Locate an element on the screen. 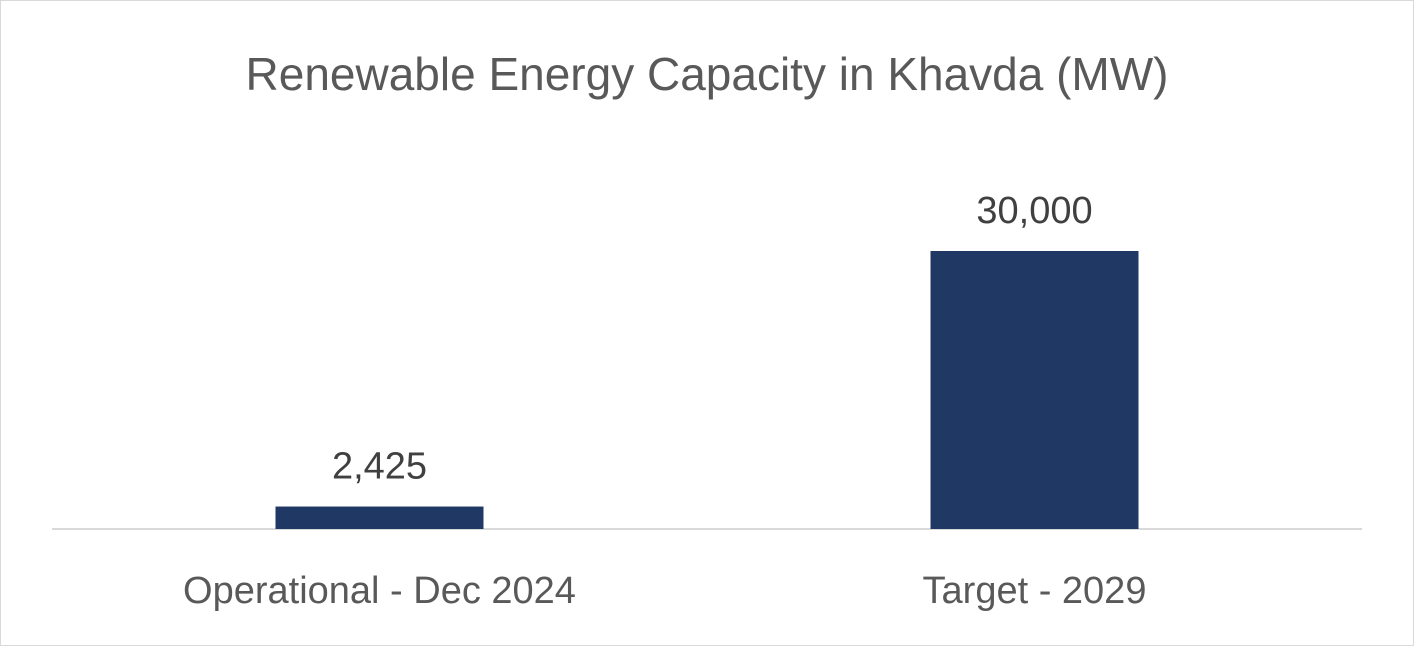 The image size is (1414, 646). chart-title: Renewable Energy Capacity in Khavda (MW) is located at coordinates (707, 74).